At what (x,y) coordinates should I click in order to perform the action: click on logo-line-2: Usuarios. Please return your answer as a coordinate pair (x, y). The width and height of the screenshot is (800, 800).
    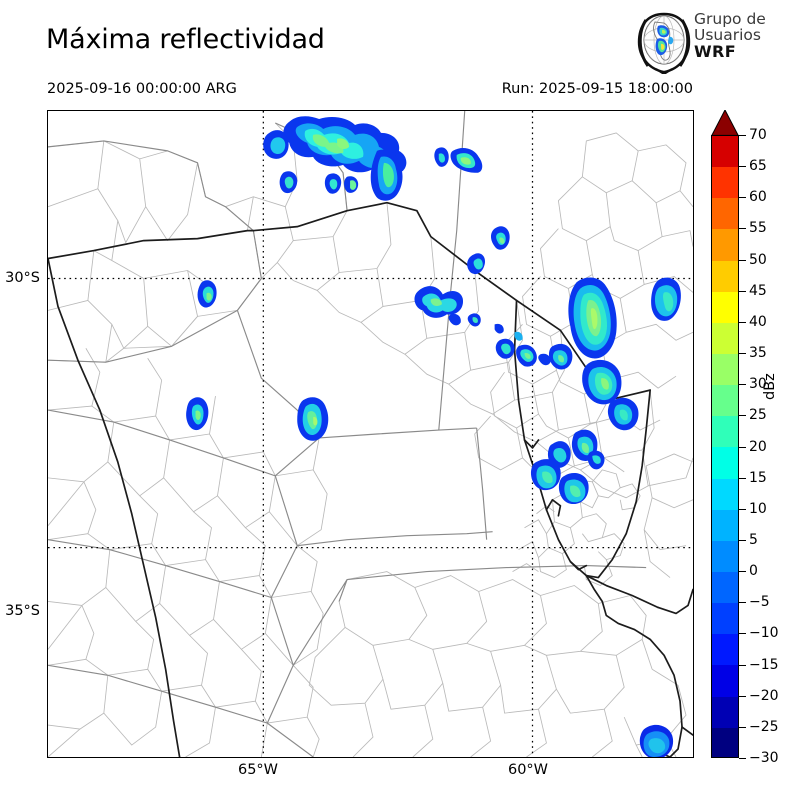
    Looking at the image, I should click on (727, 34).